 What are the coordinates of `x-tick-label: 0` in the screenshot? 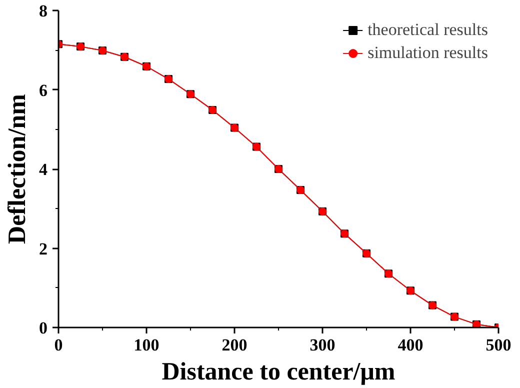 It's located at (58, 345).